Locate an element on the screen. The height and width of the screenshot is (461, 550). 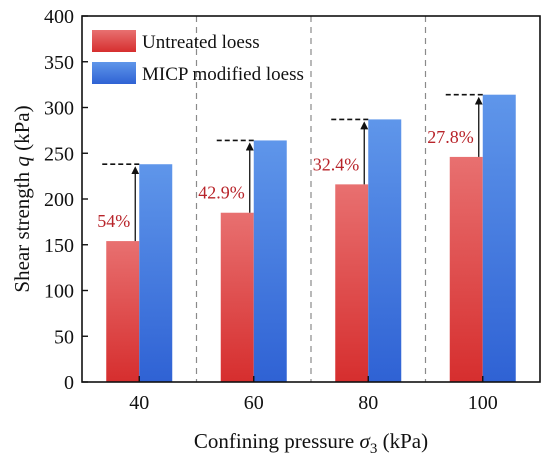
y-axis-ticks: 0 50 100 150 200 250 300 350 400 is located at coordinates (66, 200).